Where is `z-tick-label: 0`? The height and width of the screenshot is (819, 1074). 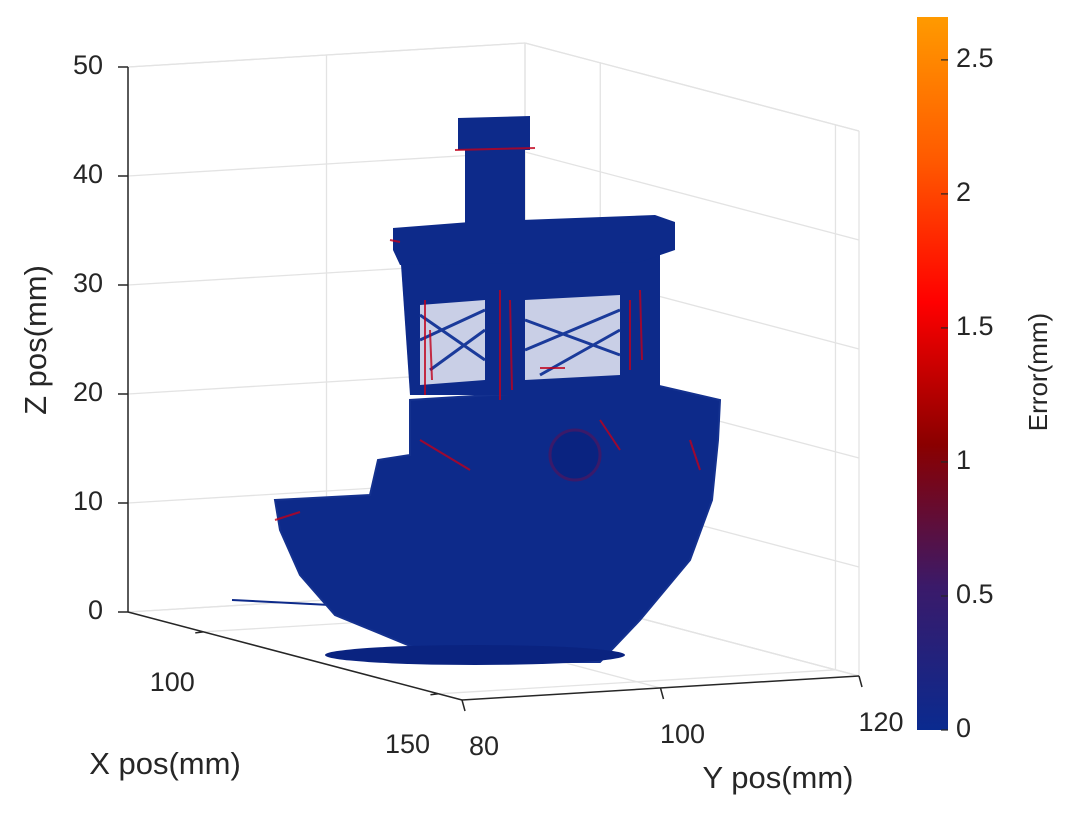 z-tick-label: 0 is located at coordinates (95, 610).